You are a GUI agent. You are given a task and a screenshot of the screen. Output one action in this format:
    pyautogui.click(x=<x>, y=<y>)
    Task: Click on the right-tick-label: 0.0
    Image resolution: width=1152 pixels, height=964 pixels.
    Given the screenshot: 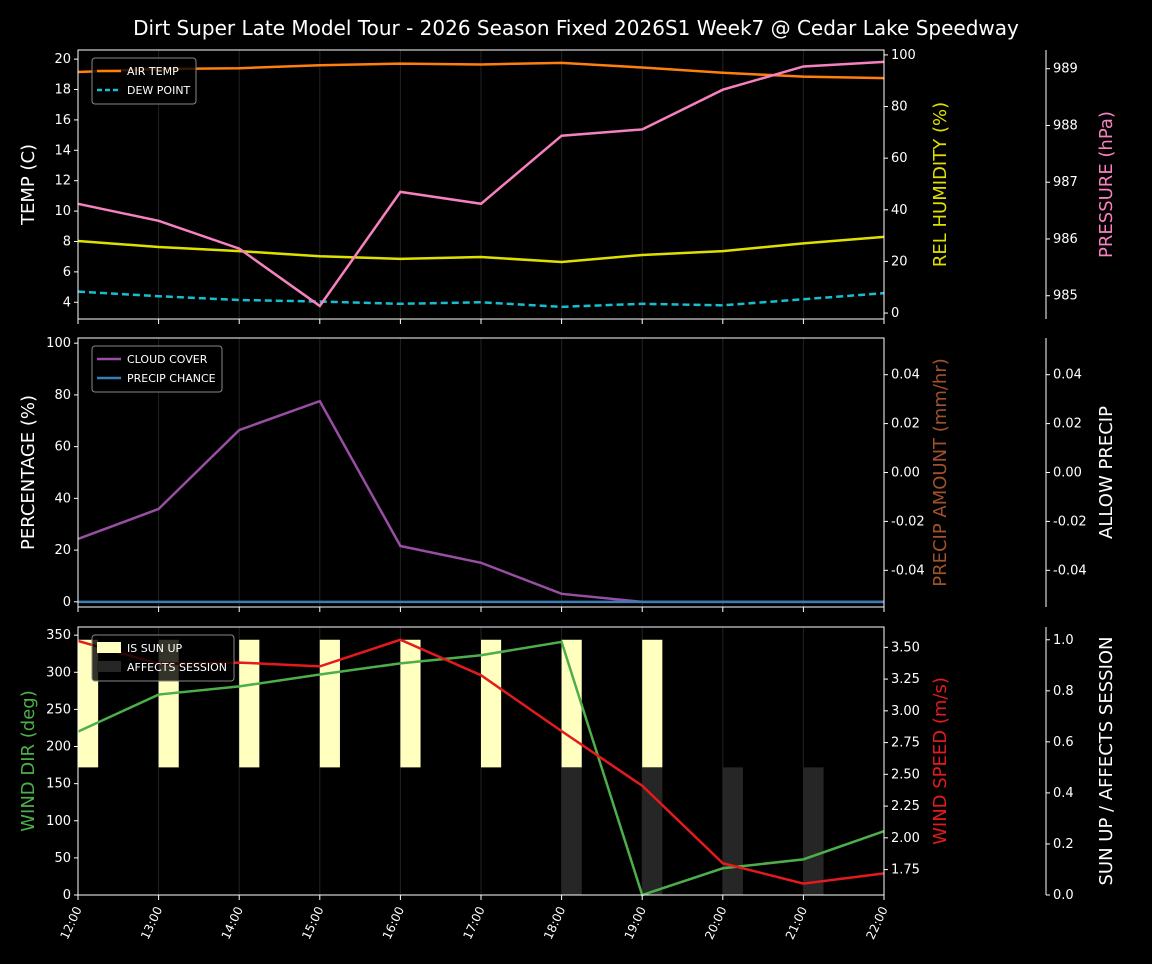 What is the action you would take?
    pyautogui.click(x=1063, y=895)
    